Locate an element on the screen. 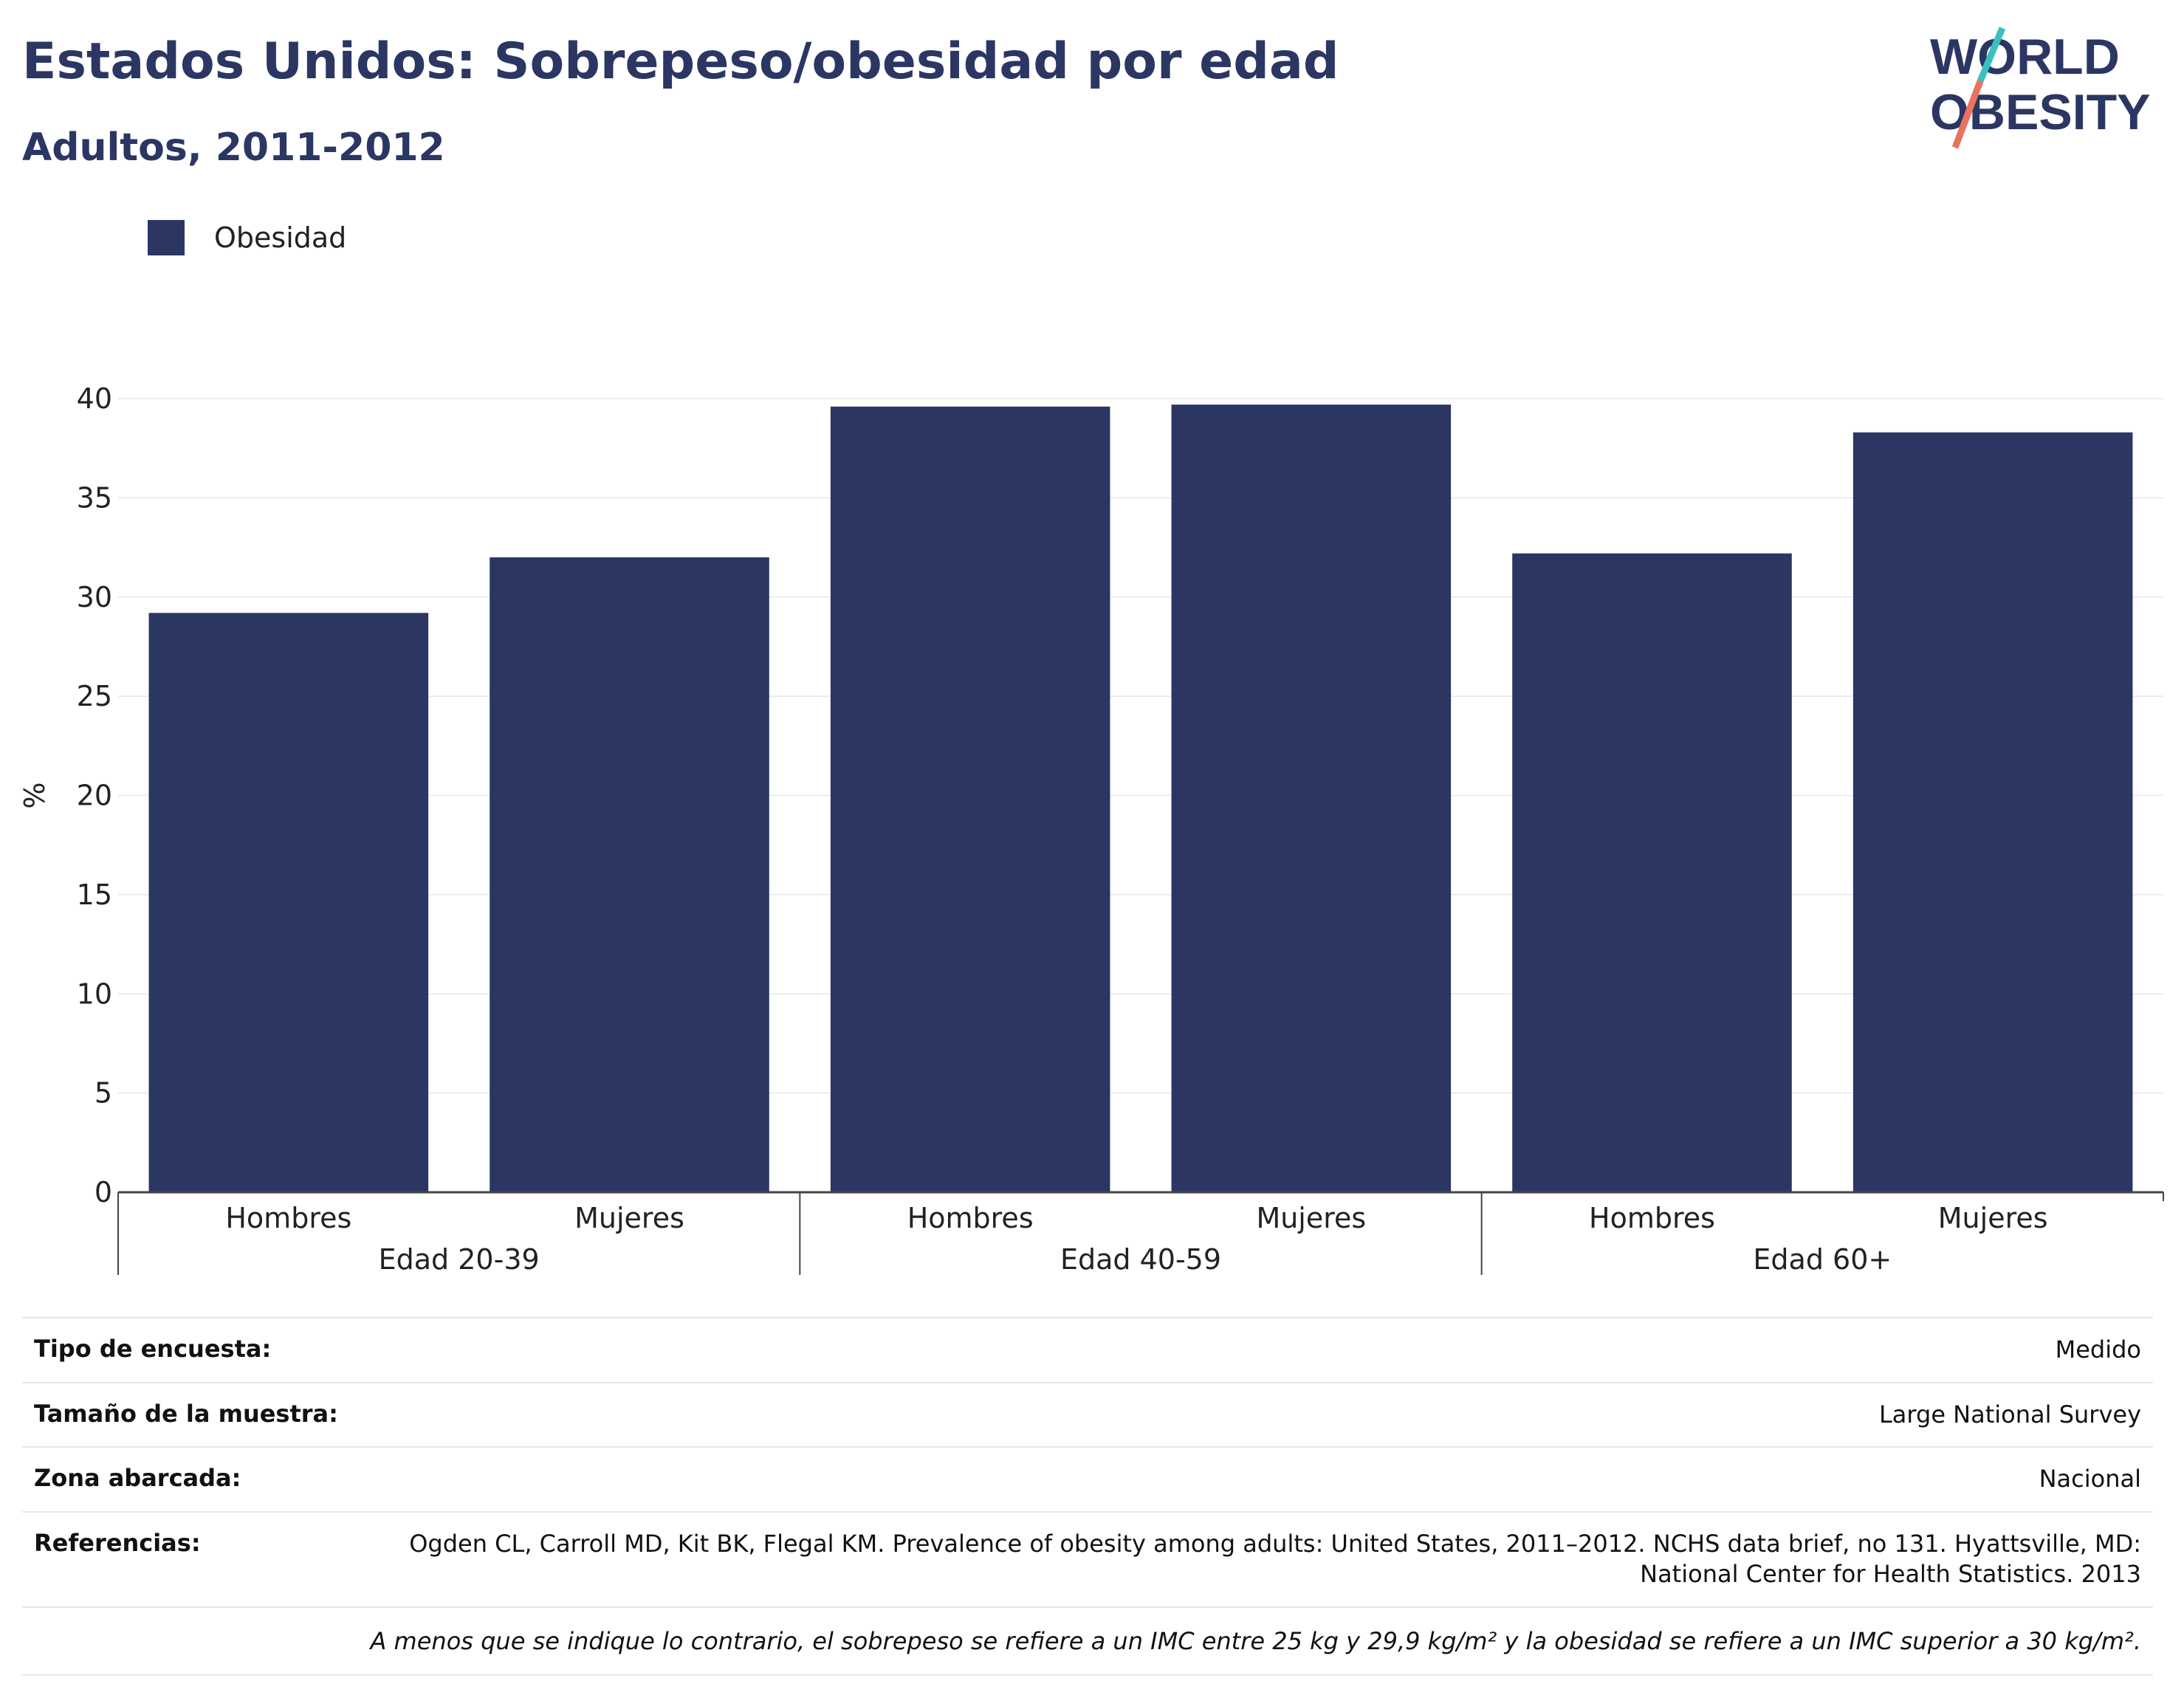 The height and width of the screenshot is (1695, 2184). info-label: Zona abarcada: is located at coordinates (138, 1478).